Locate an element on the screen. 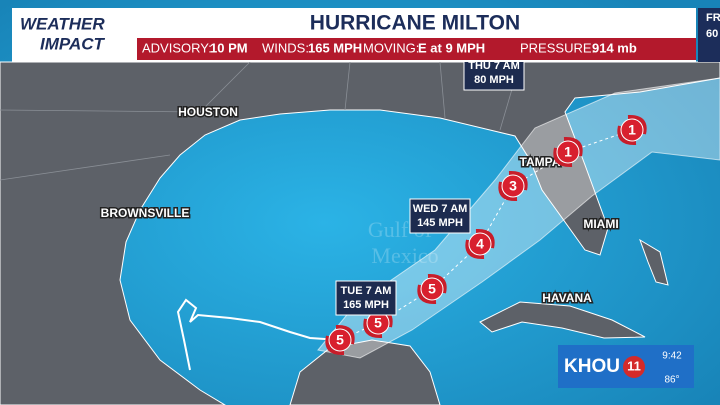 The image size is (720, 405). station-name: KHOU is located at coordinates (592, 366).